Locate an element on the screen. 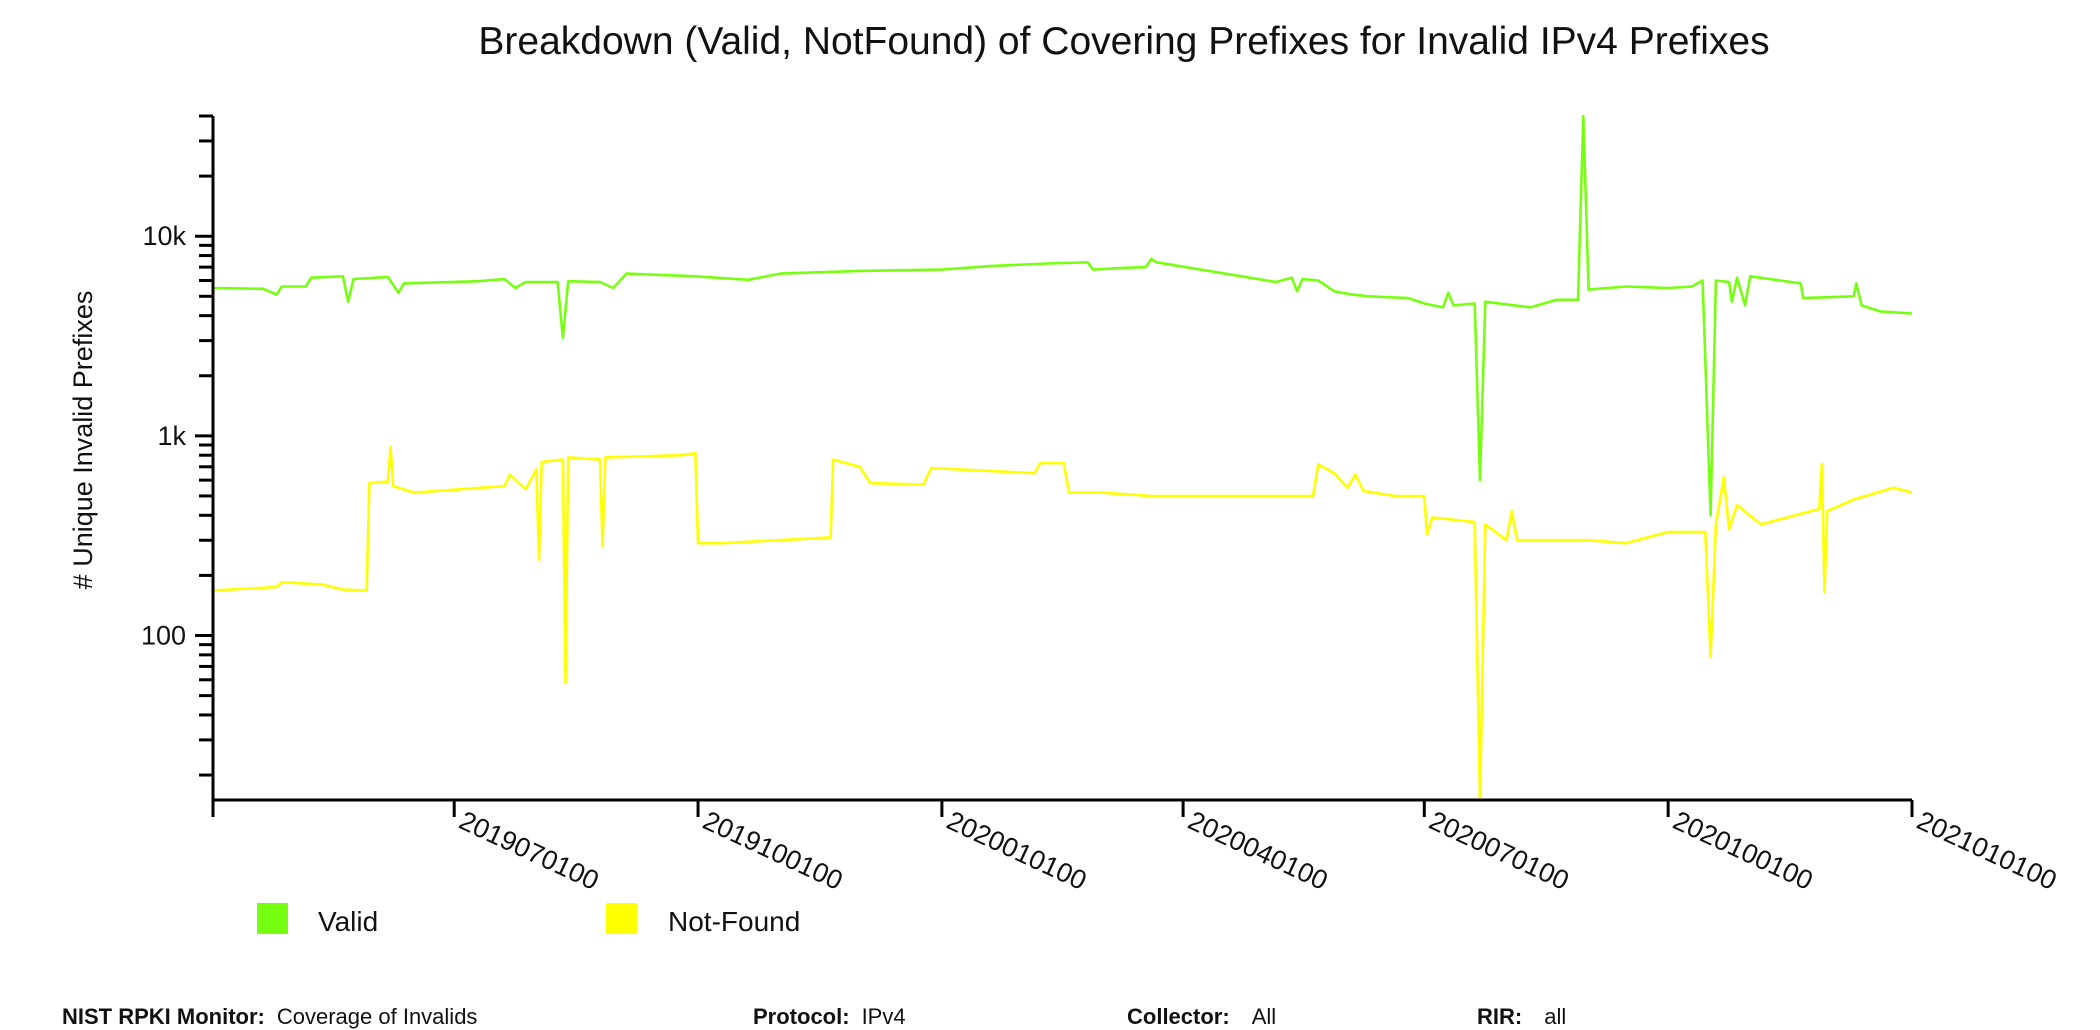 The image size is (2100, 1030). footer-collector-value: All is located at coordinates (1264, 1016).